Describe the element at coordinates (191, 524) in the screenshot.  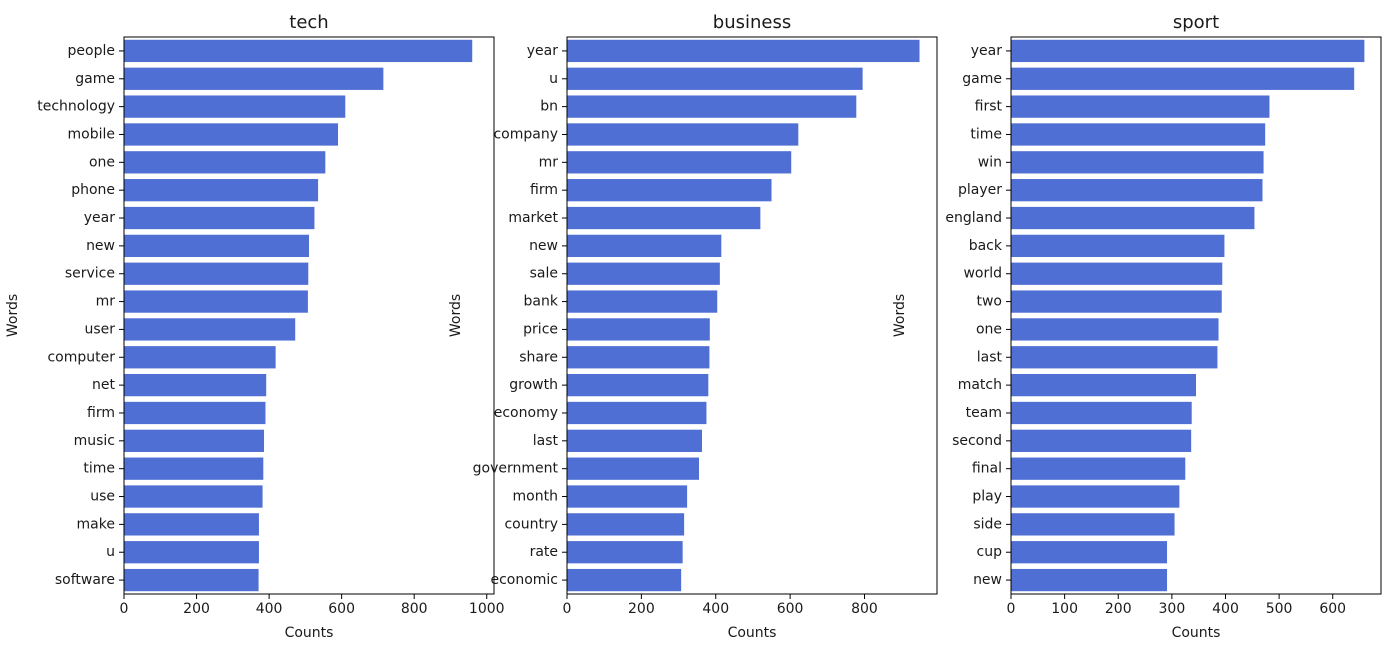
I see `bar-make` at that location.